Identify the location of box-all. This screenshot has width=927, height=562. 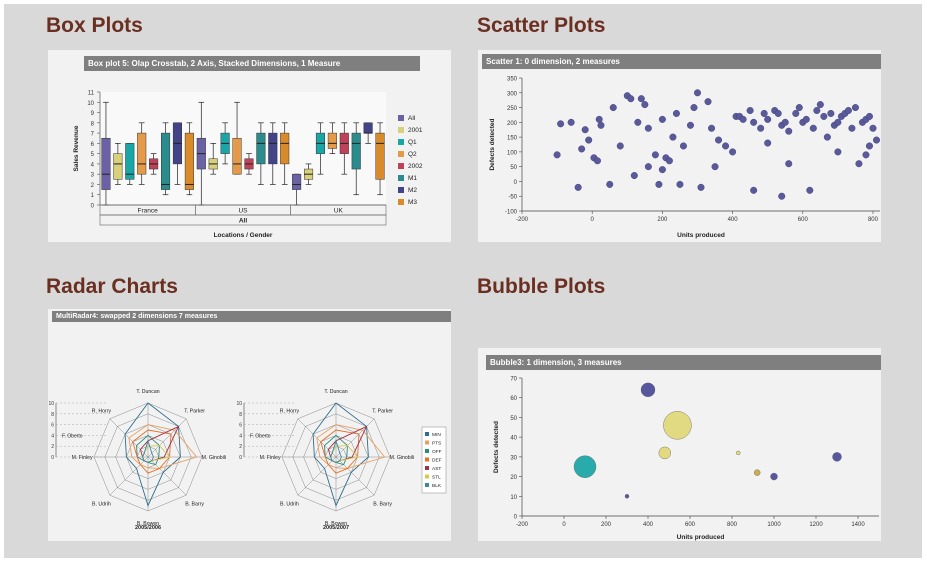
(297, 181).